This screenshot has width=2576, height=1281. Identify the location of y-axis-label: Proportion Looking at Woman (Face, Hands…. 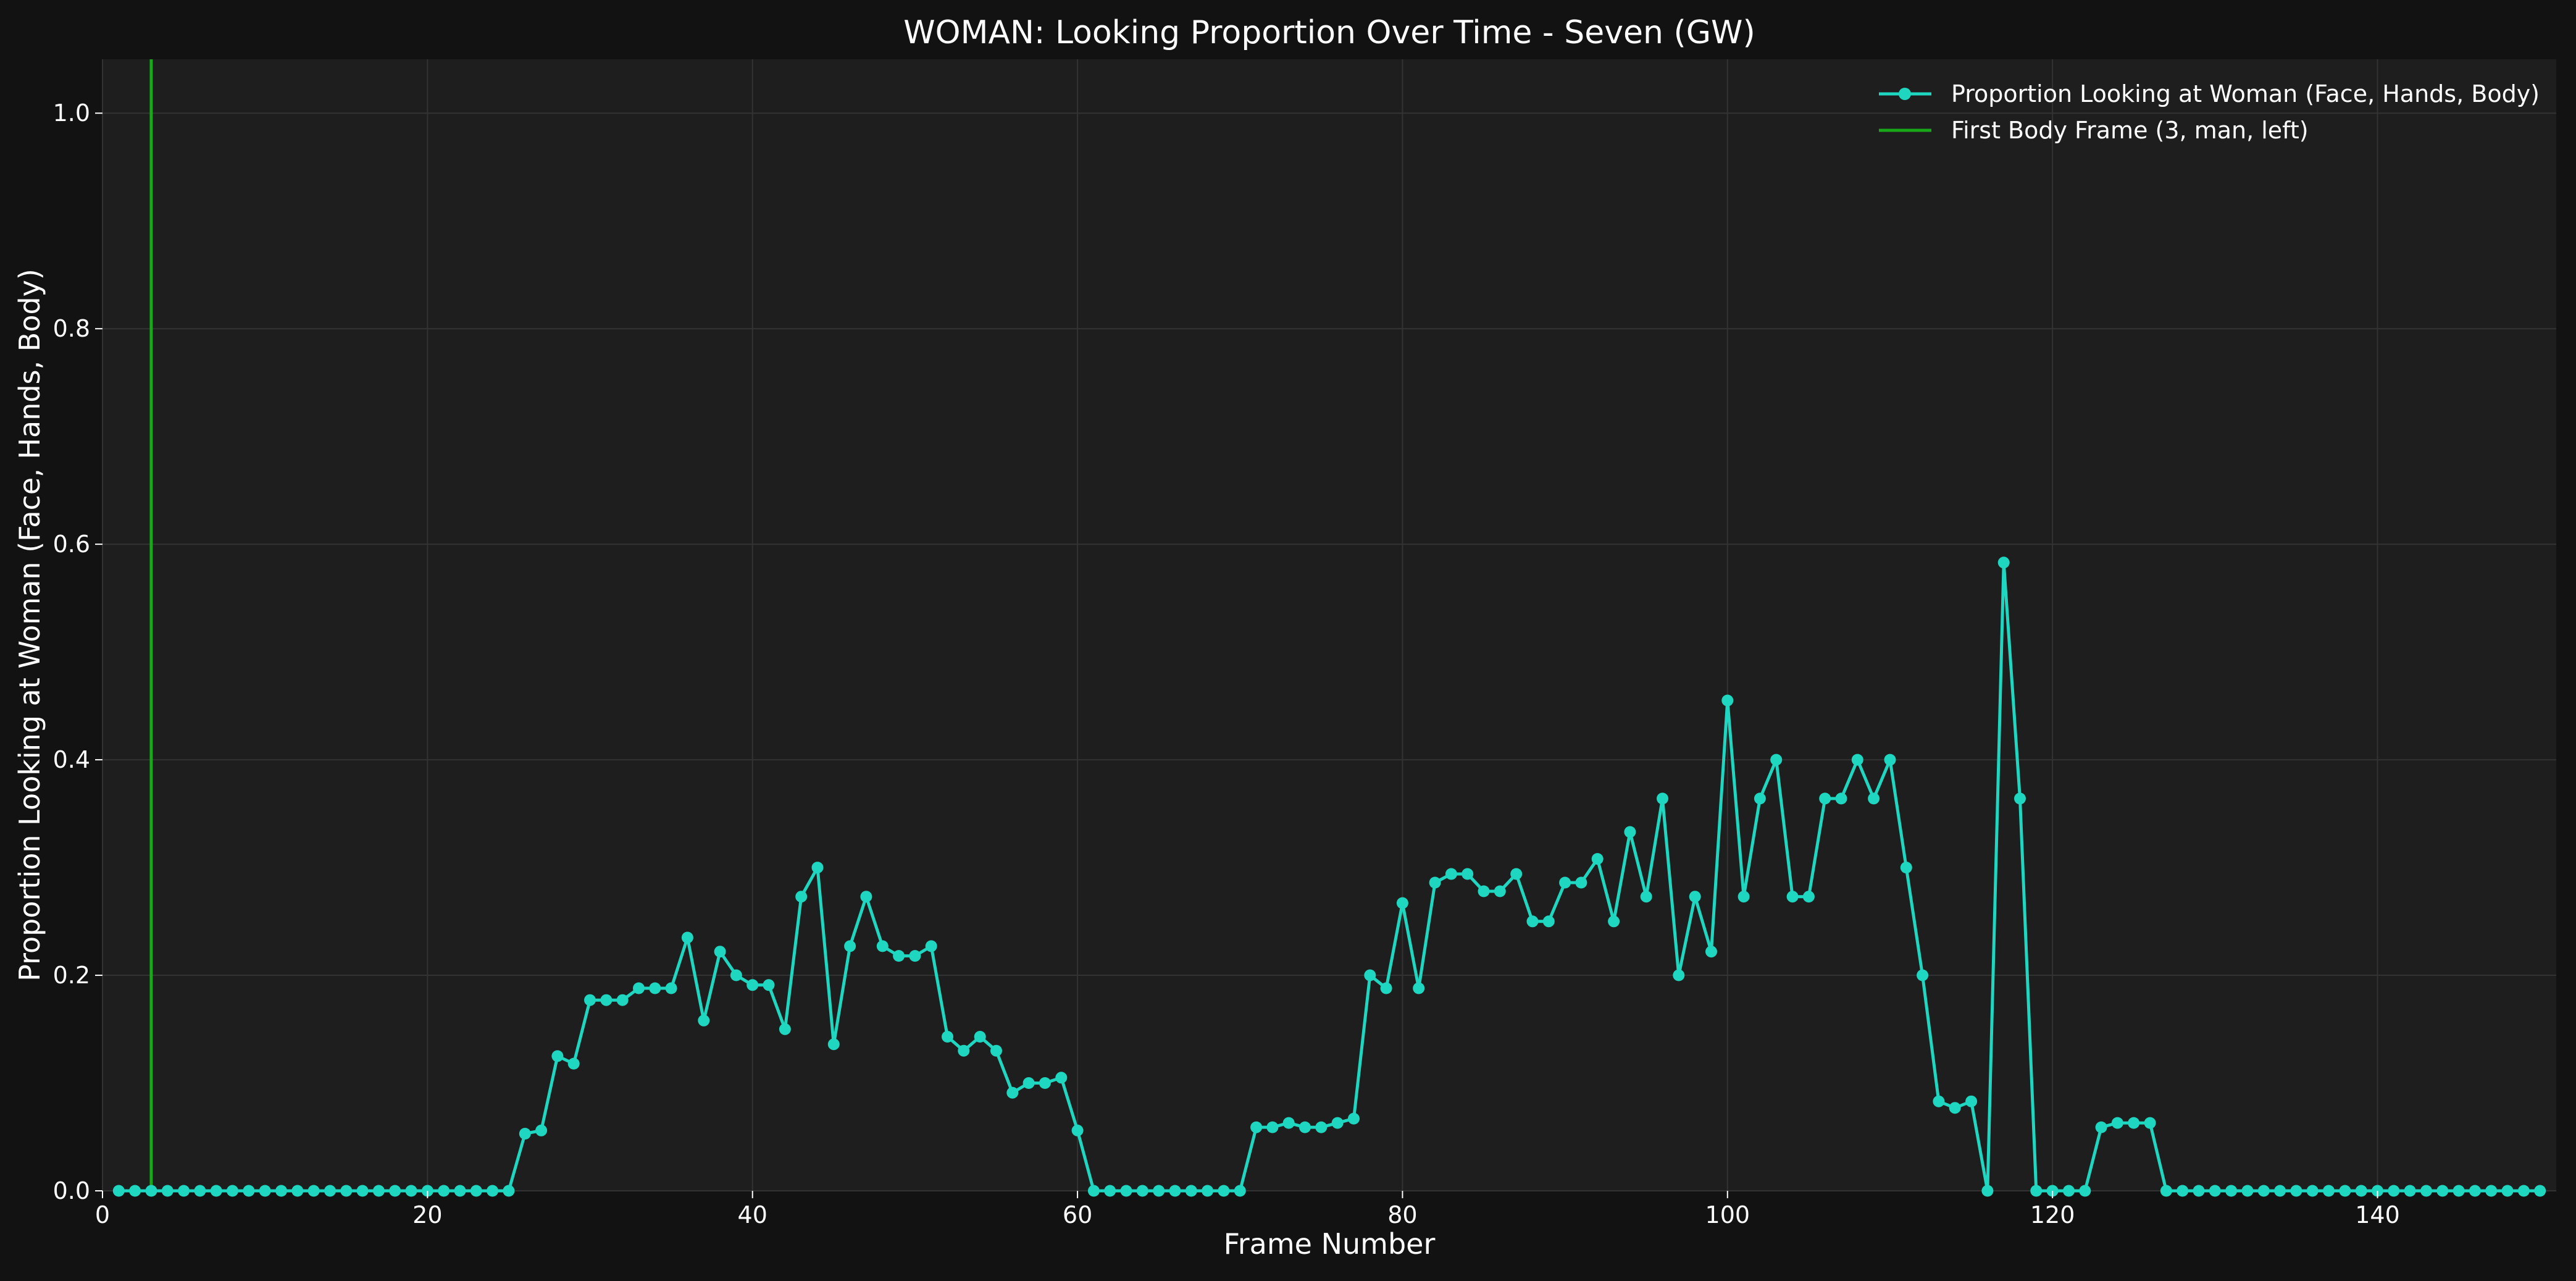
(30, 625).